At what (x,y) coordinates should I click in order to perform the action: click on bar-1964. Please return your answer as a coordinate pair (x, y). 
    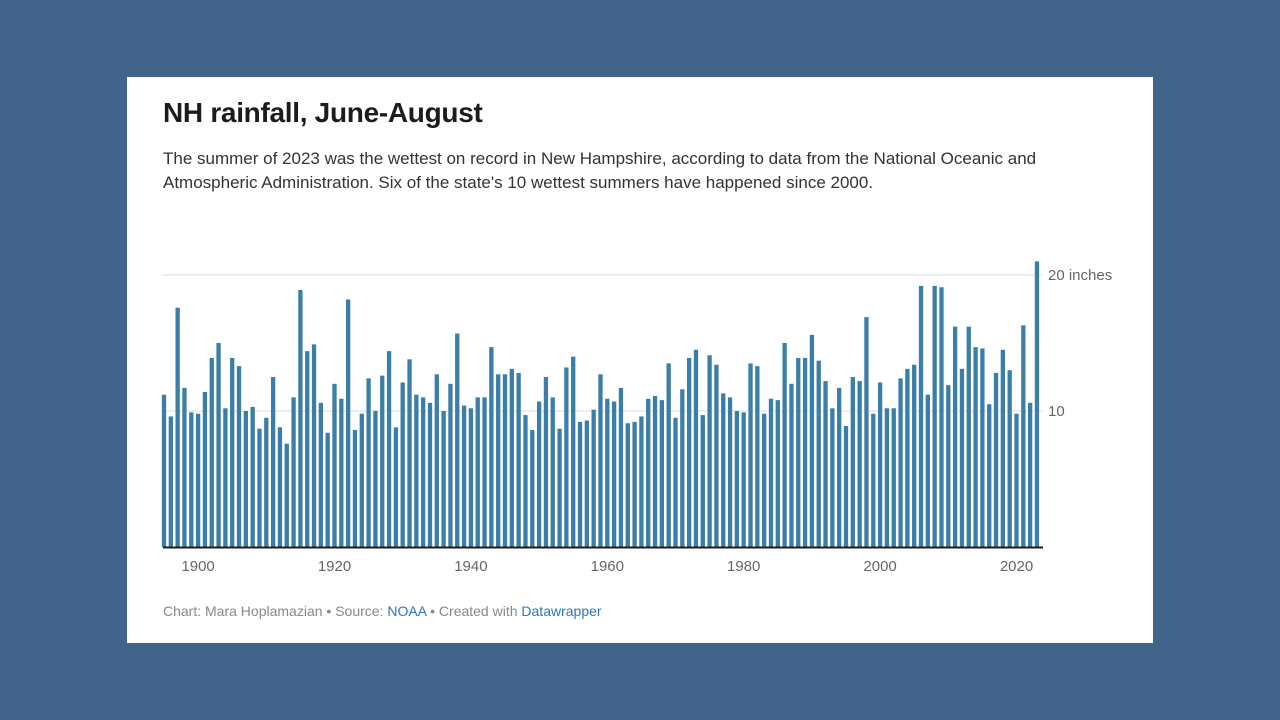
    Looking at the image, I should click on (634, 484).